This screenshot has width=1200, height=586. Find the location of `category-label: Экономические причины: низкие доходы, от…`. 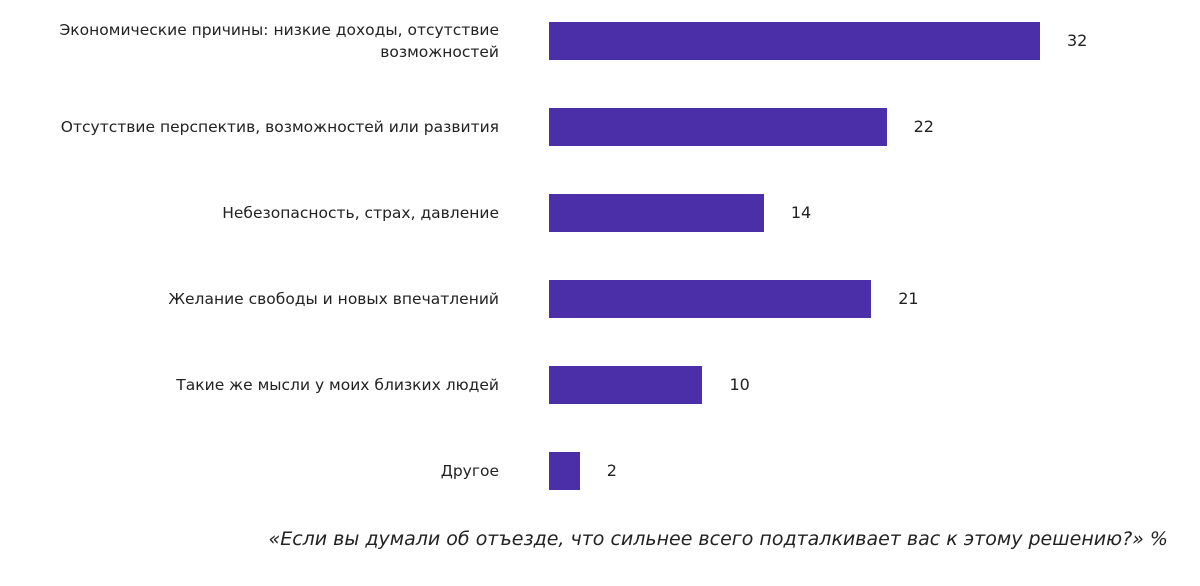

category-label: Экономические причины: низкие доходы, от… is located at coordinates (279, 41).